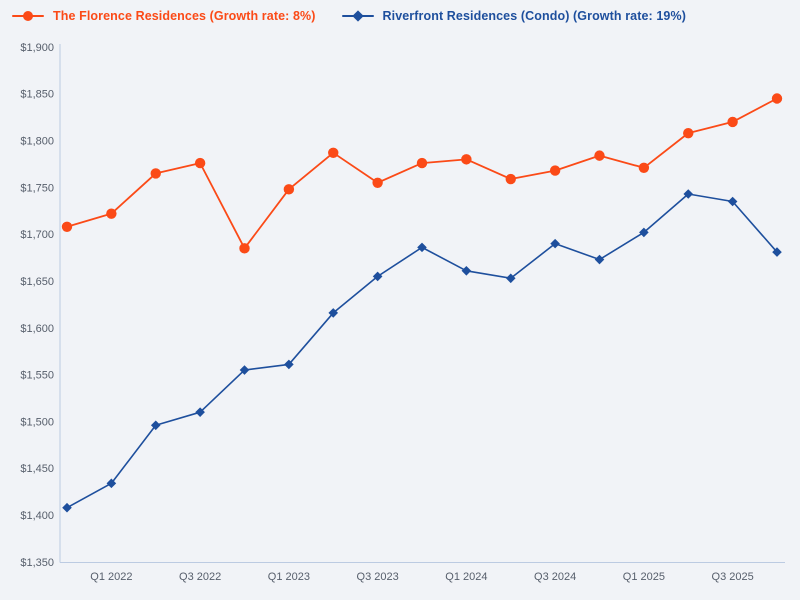 This screenshot has width=800, height=600. What do you see at coordinates (200, 577) in the screenshot?
I see `x-tick-label: Q3 2022` at bounding box center [200, 577].